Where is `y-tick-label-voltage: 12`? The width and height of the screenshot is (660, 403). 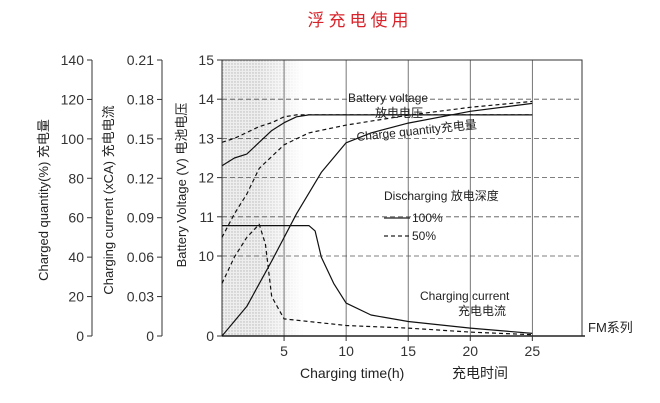 y-tick-label-voltage: 12 is located at coordinates (206, 178).